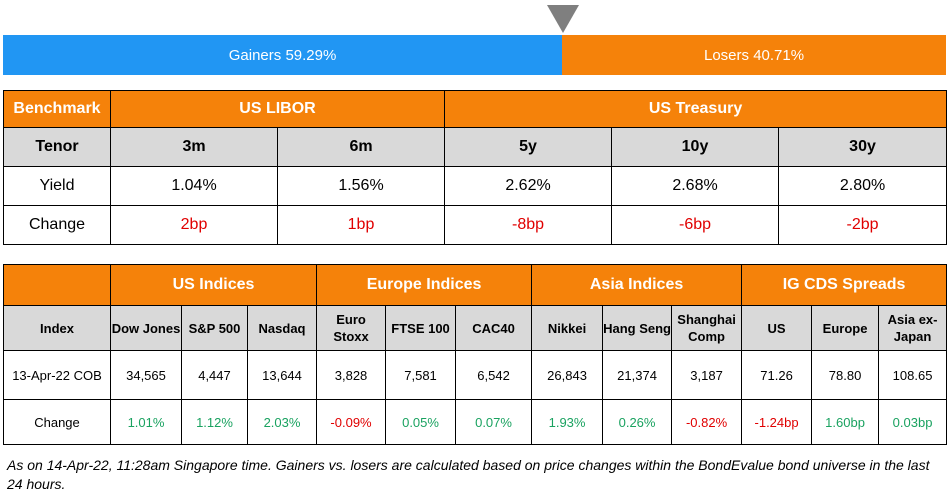 This screenshot has height=496, width=951. What do you see at coordinates (194, 186) in the screenshot?
I see `yield-cell: 1.04%` at bounding box center [194, 186].